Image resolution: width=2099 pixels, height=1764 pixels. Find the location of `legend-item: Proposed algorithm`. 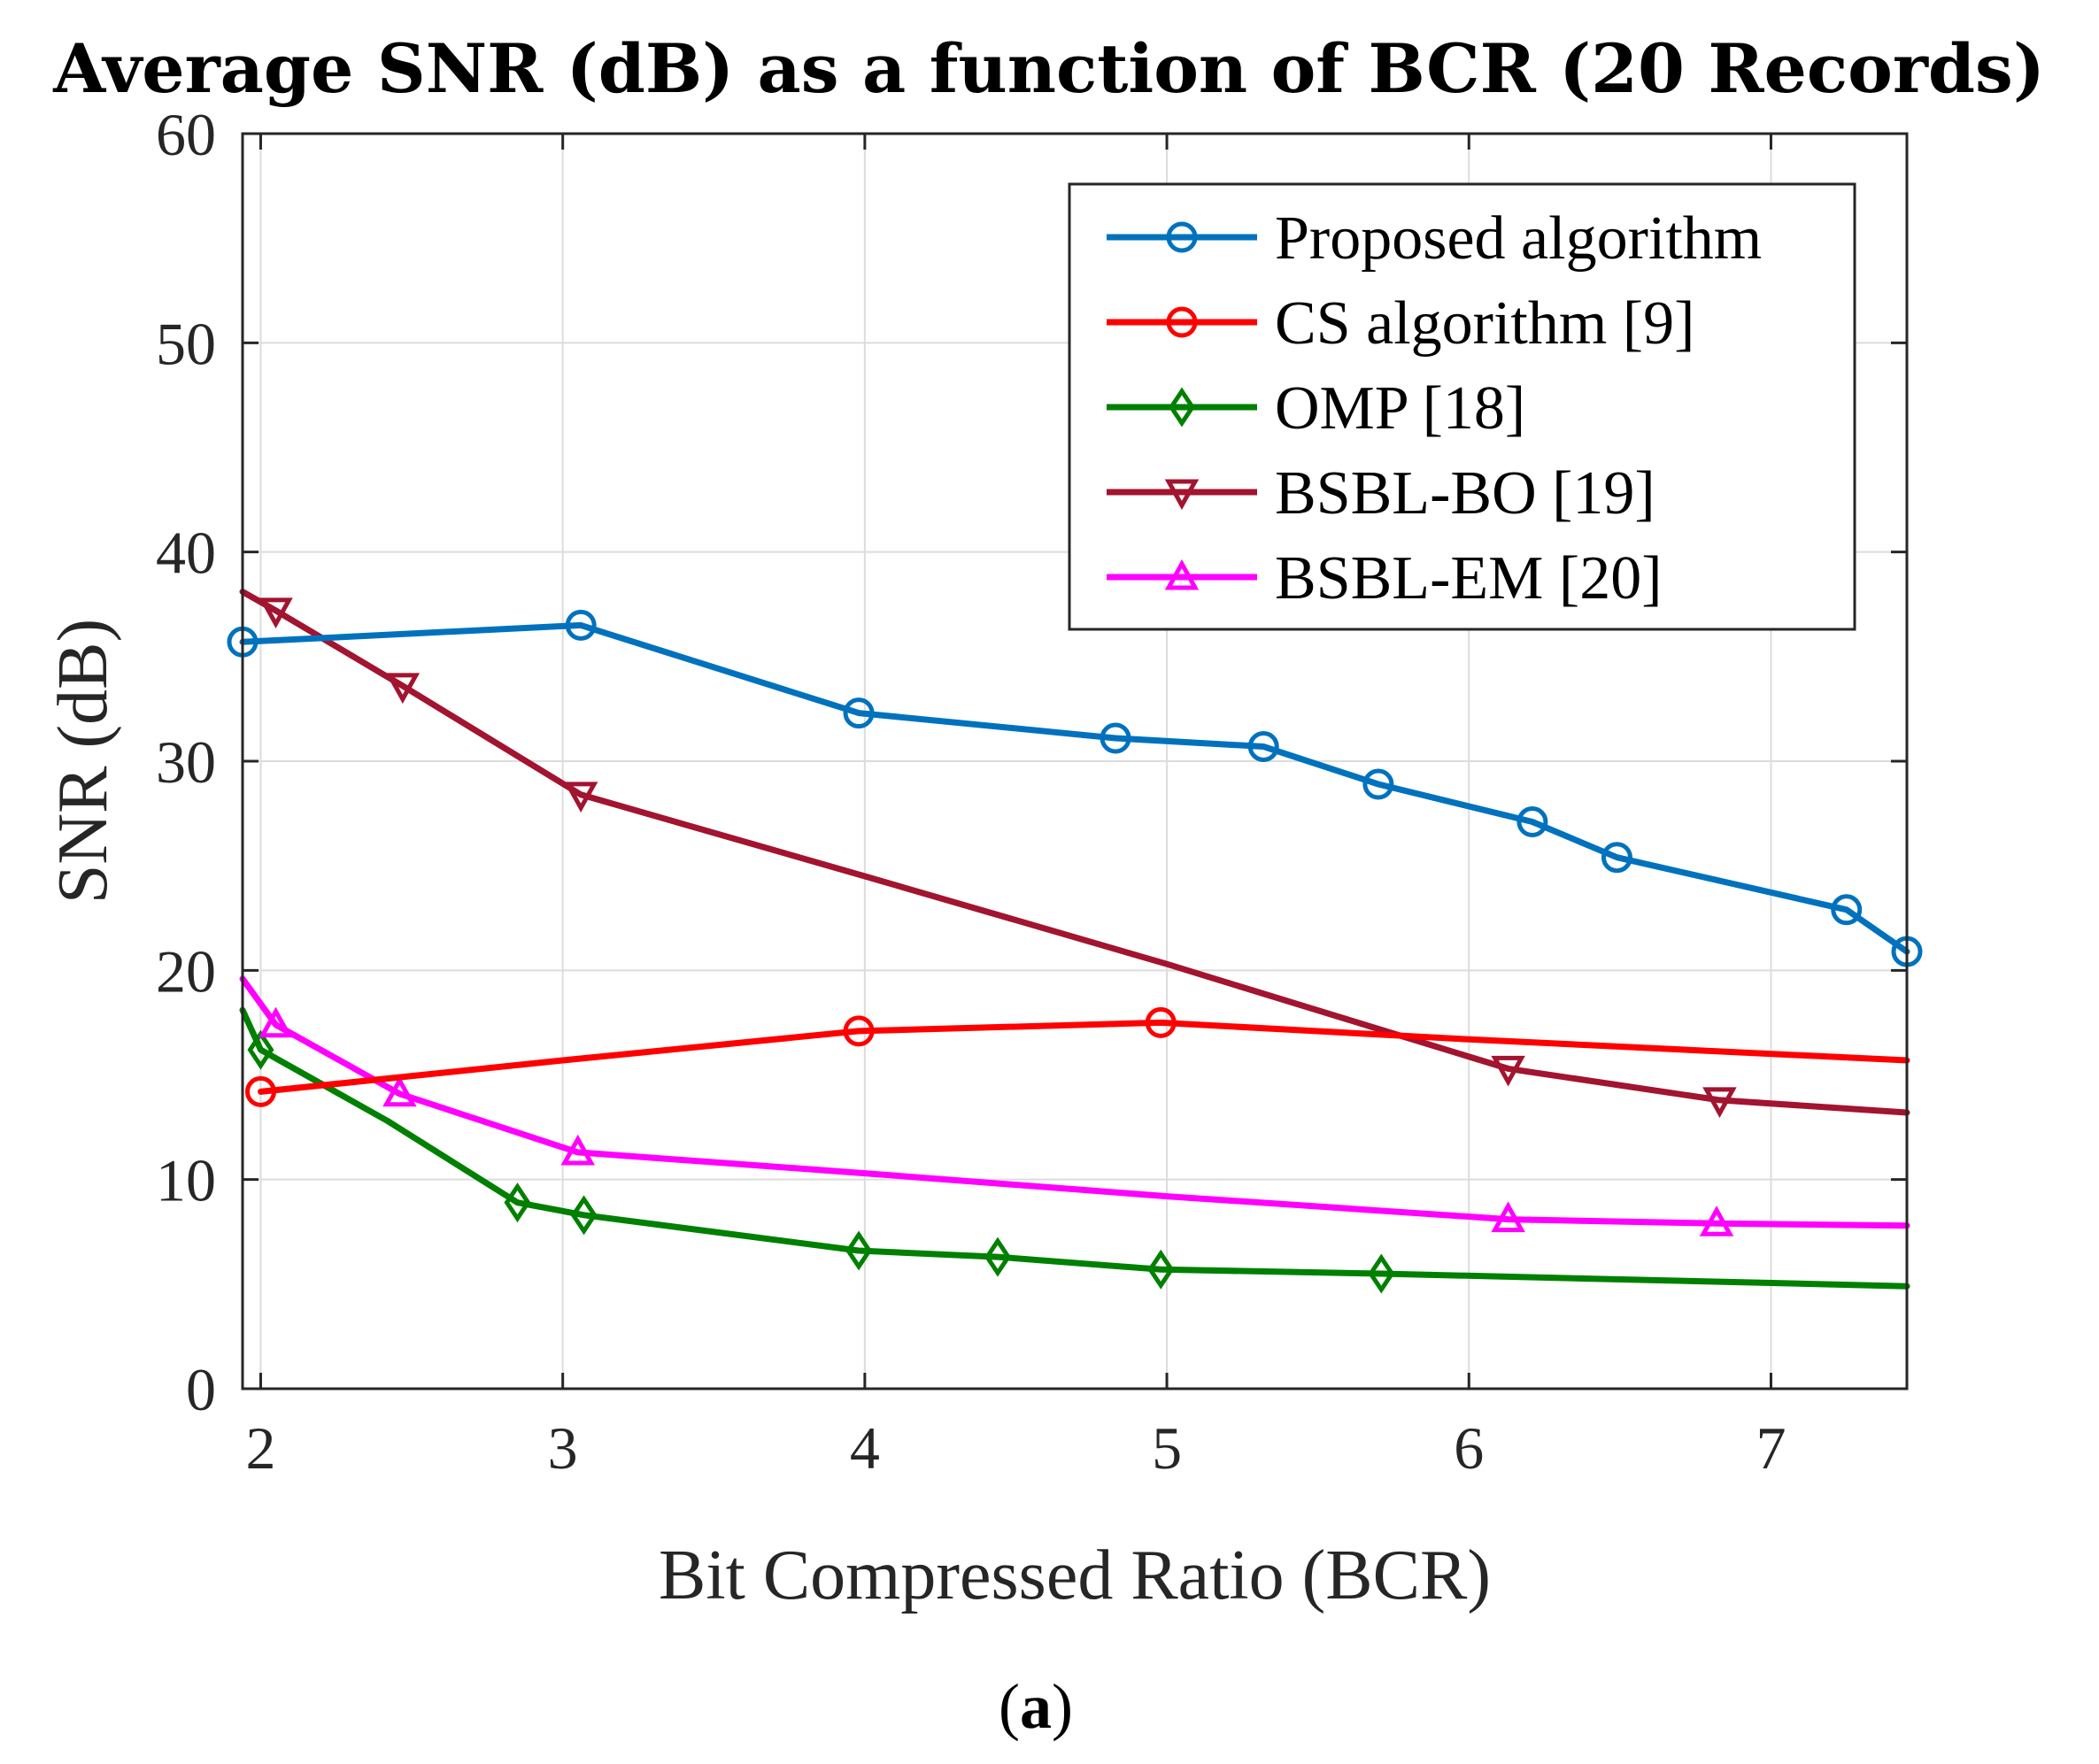

legend-item: Proposed algorithm is located at coordinates (1435, 238).